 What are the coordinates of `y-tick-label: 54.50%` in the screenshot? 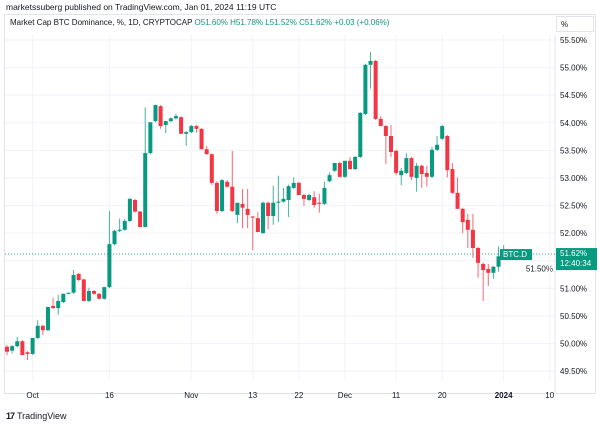 It's located at (573, 95).